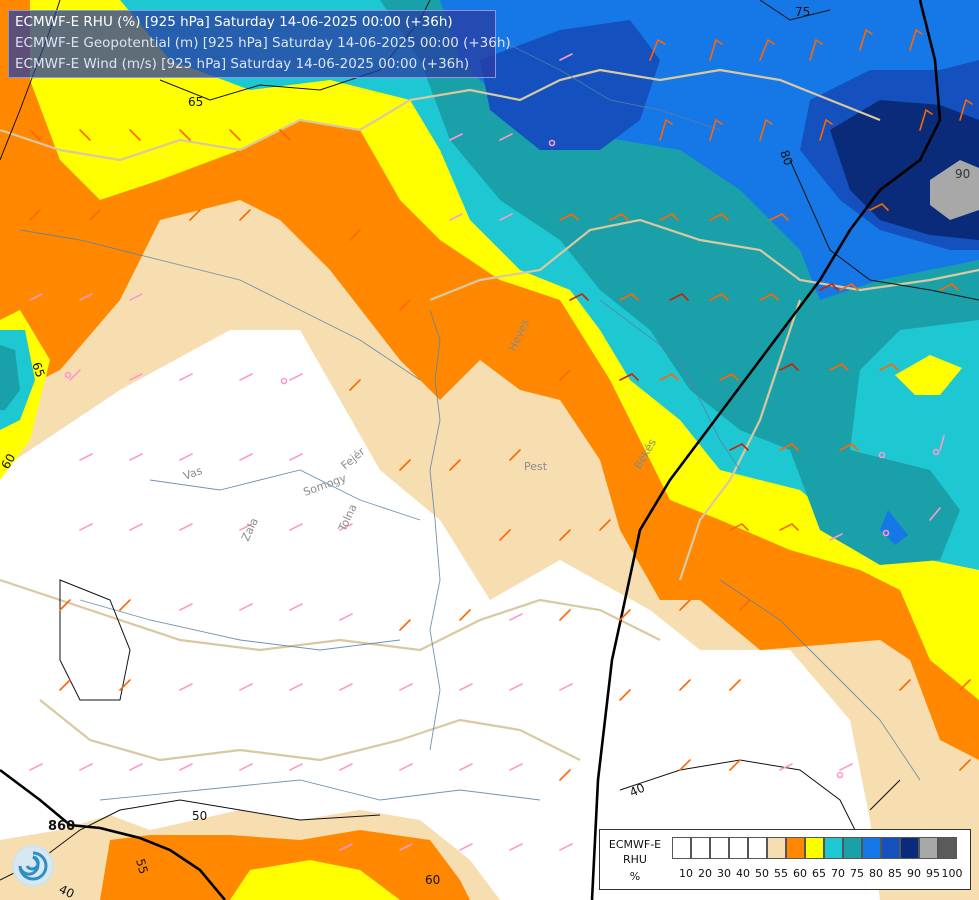 The height and width of the screenshot is (900, 979). I want to click on legend-tick-label: 85, so click(895, 873).